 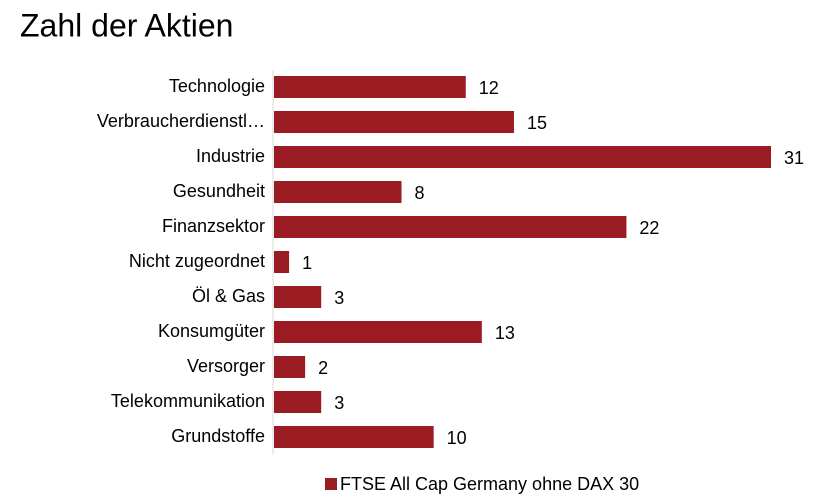 I want to click on data-label: 12, so click(x=489, y=88).